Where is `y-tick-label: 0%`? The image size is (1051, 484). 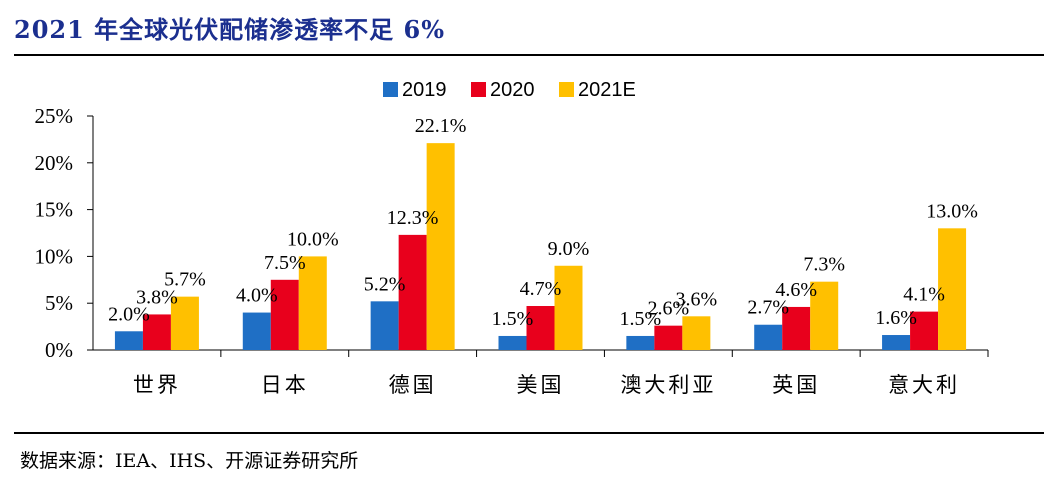 y-tick-label: 0% is located at coordinates (59, 350).